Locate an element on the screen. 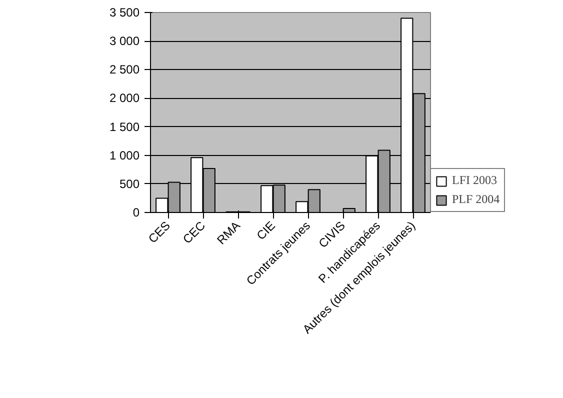 Image resolution: width=563 pixels, height=398 pixels. y-tick-label: 2 500 is located at coordinates (124, 69).